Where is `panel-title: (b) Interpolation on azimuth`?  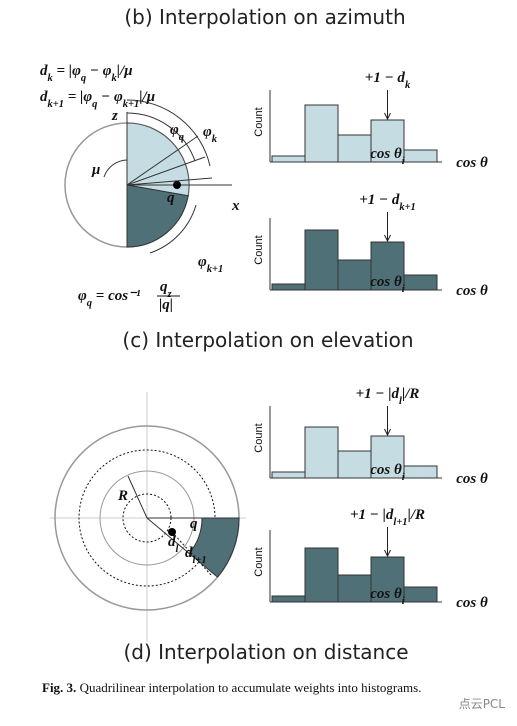 panel-title: (b) Interpolation on azimuth is located at coordinates (264, 17).